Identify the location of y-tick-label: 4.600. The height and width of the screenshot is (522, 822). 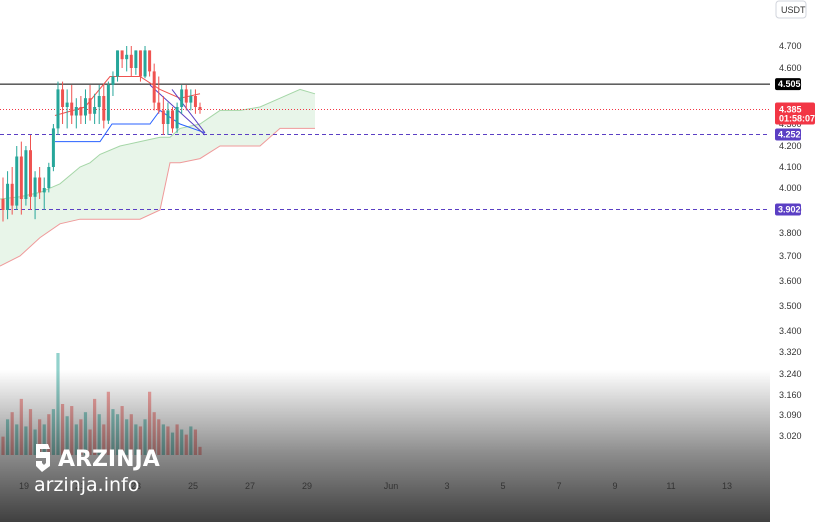
(790, 68).